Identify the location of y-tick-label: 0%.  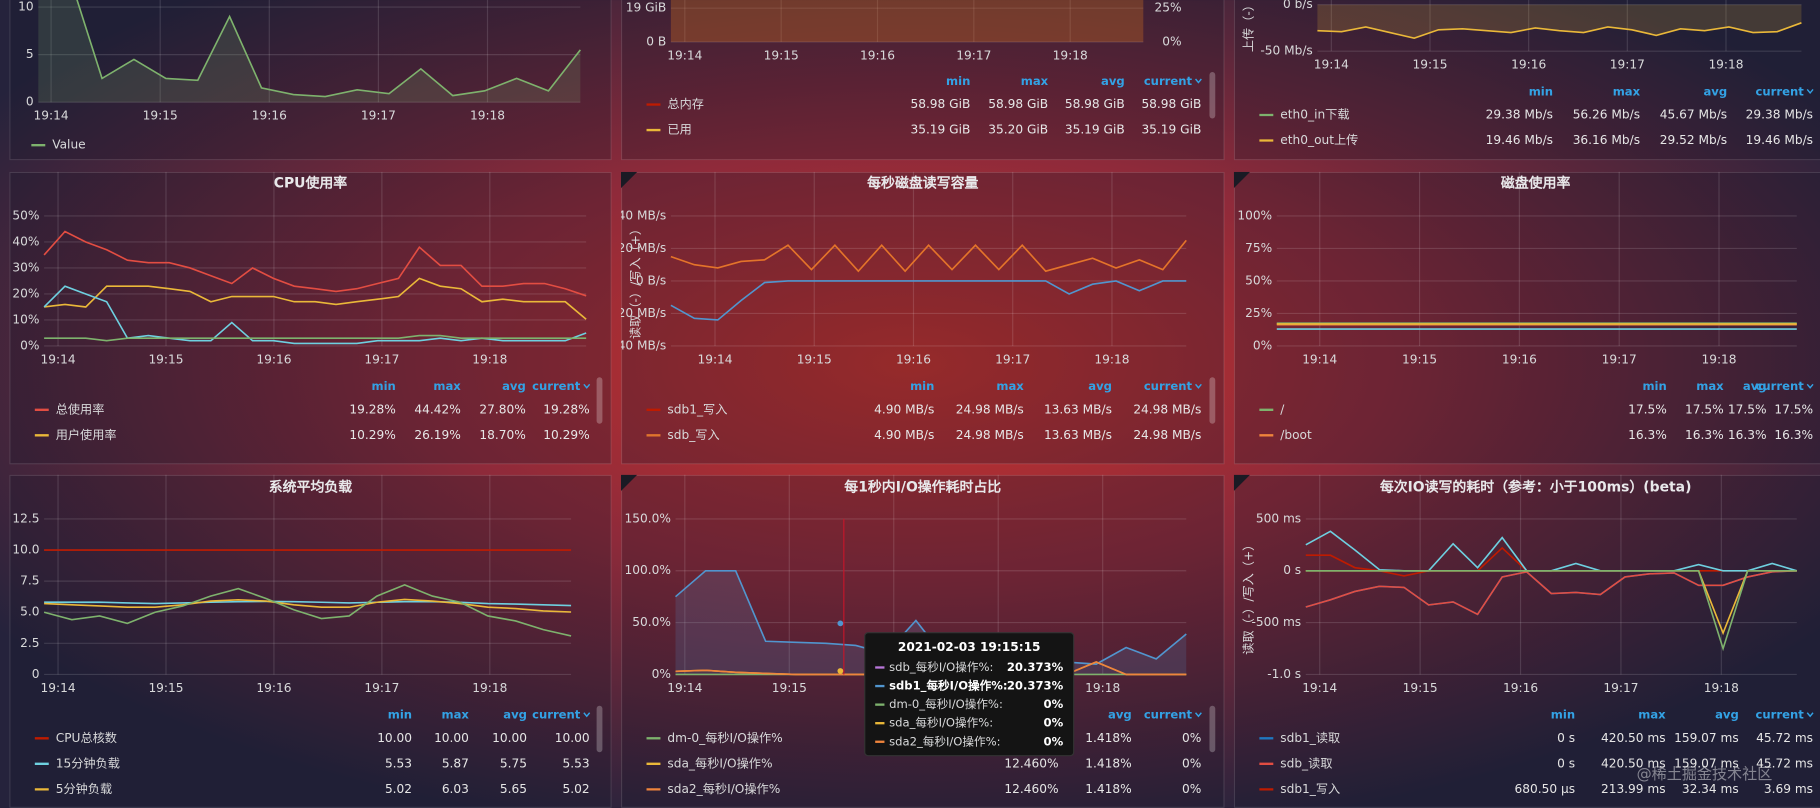
(29, 345).